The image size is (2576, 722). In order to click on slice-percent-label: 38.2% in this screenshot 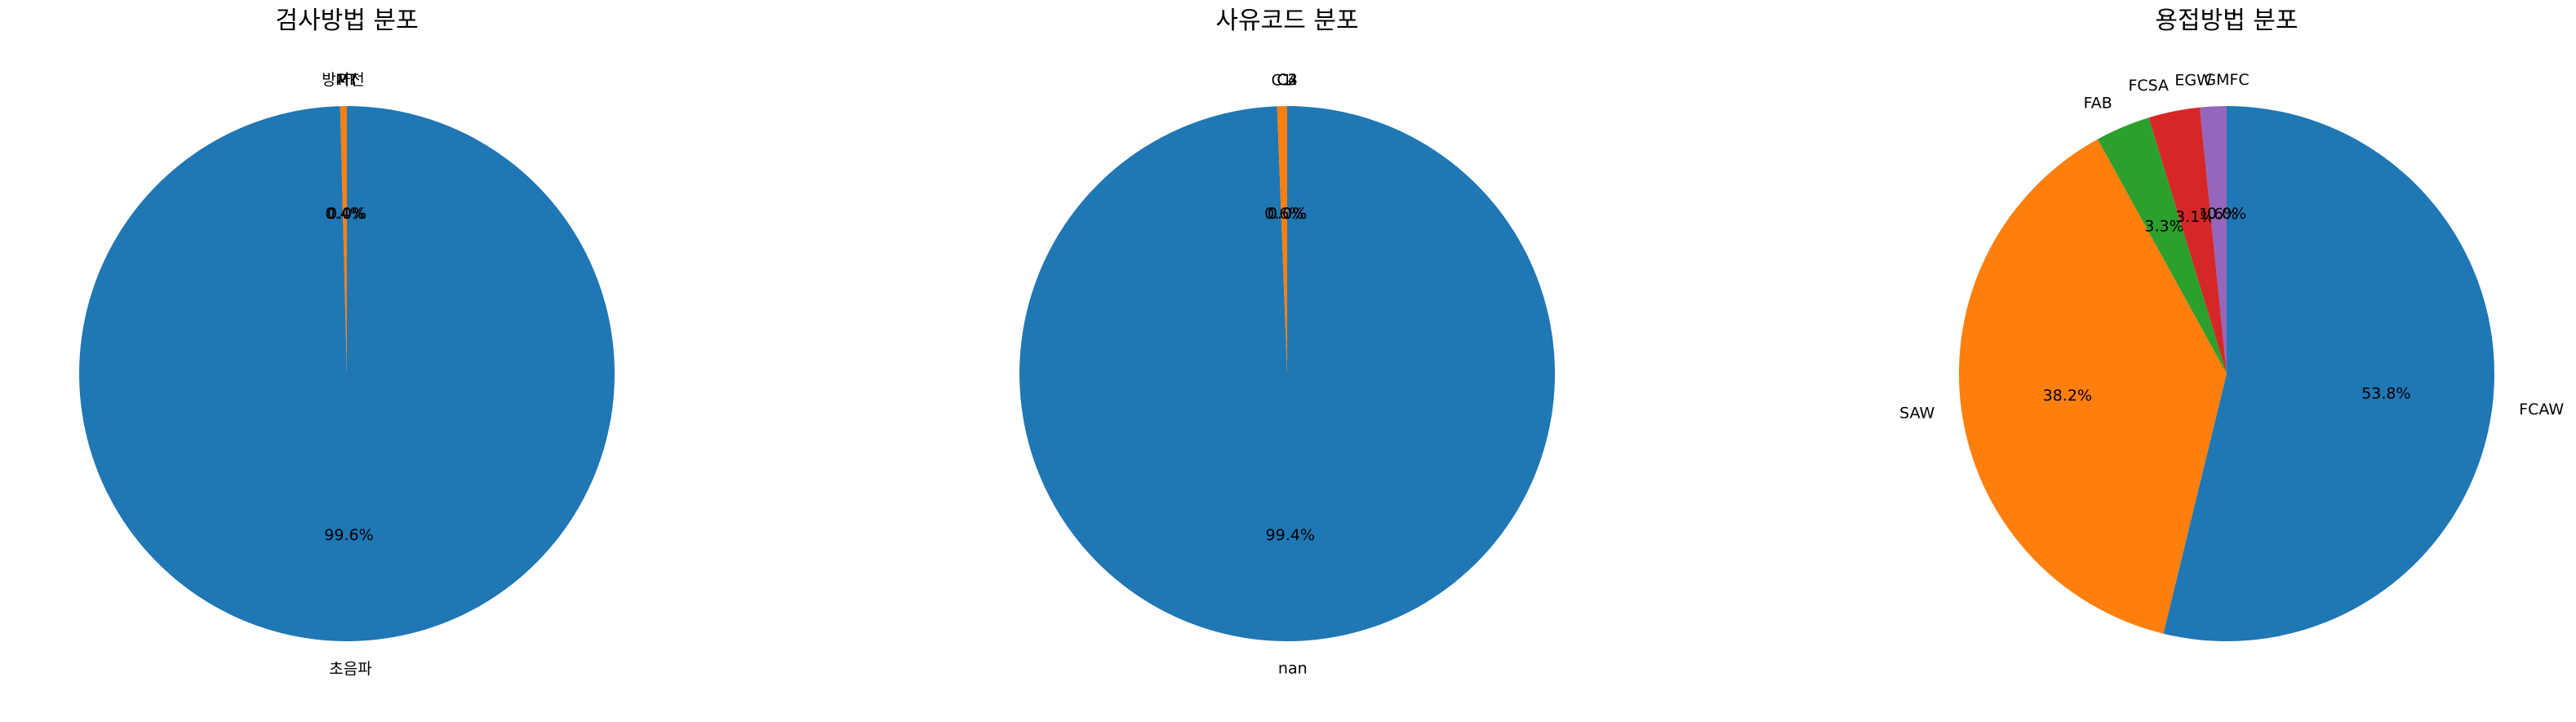, I will do `click(2067, 396)`.